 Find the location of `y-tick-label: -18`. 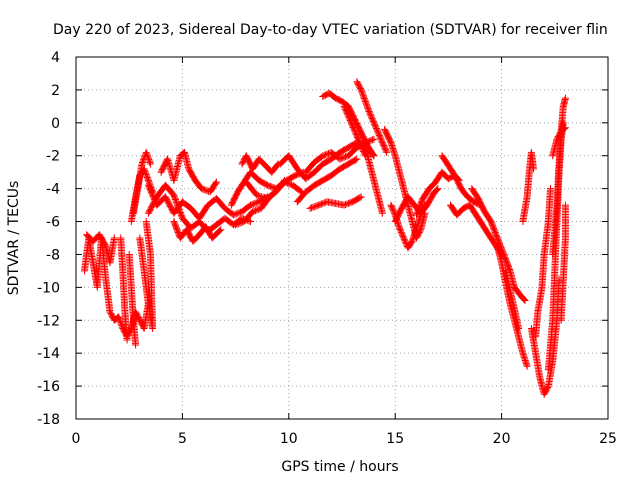

y-tick-label: -18 is located at coordinates (48, 420).